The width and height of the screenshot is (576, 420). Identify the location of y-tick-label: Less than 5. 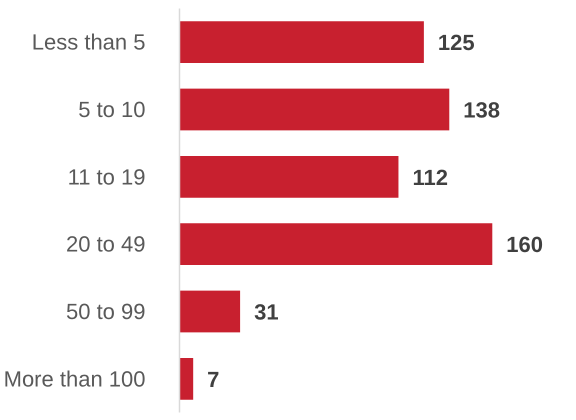
(89, 42).